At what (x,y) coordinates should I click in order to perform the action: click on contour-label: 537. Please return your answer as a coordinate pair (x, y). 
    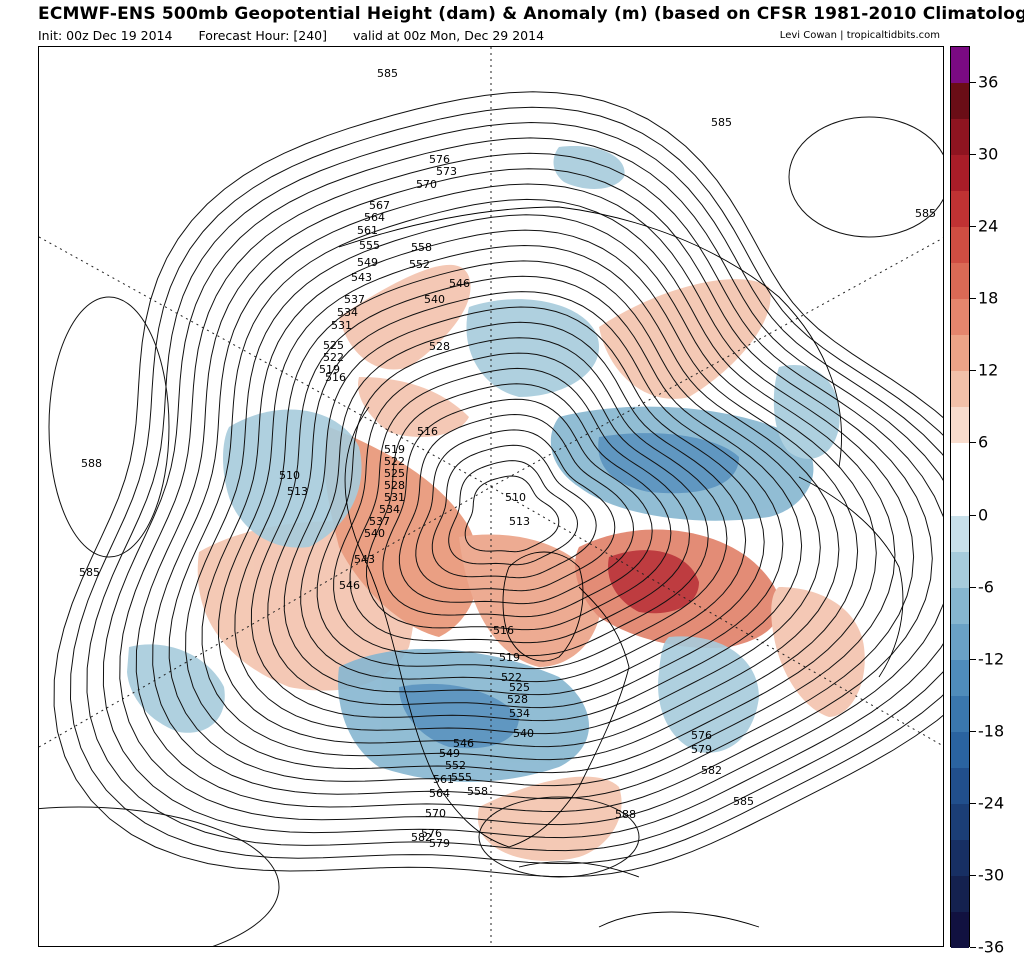
    Looking at the image, I should click on (379, 521).